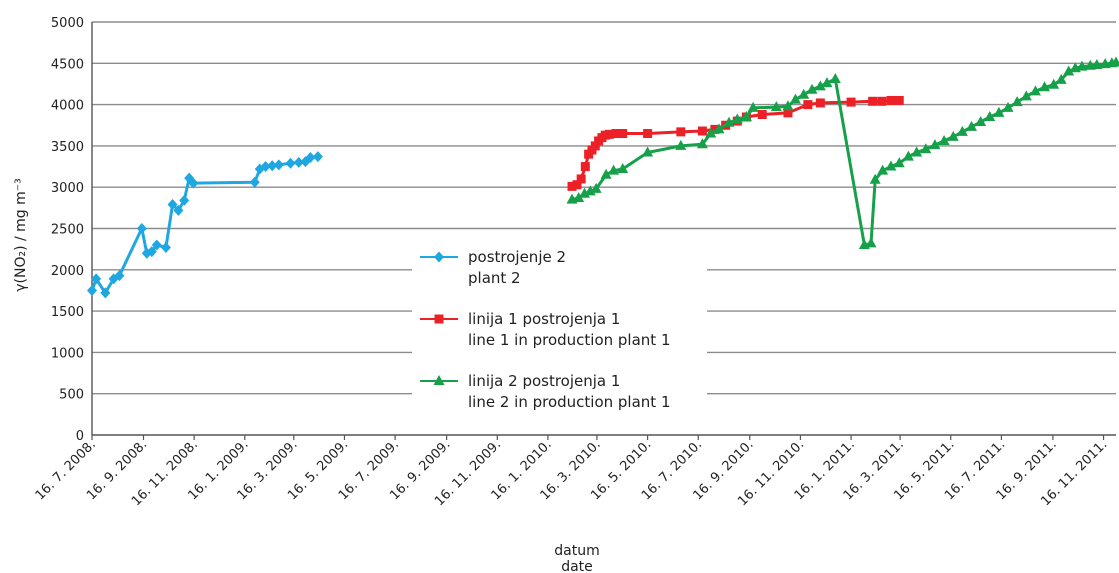 The image size is (1119, 573). What do you see at coordinates (576, 551) in the screenshot?
I see `x-axis-title: datum` at bounding box center [576, 551].